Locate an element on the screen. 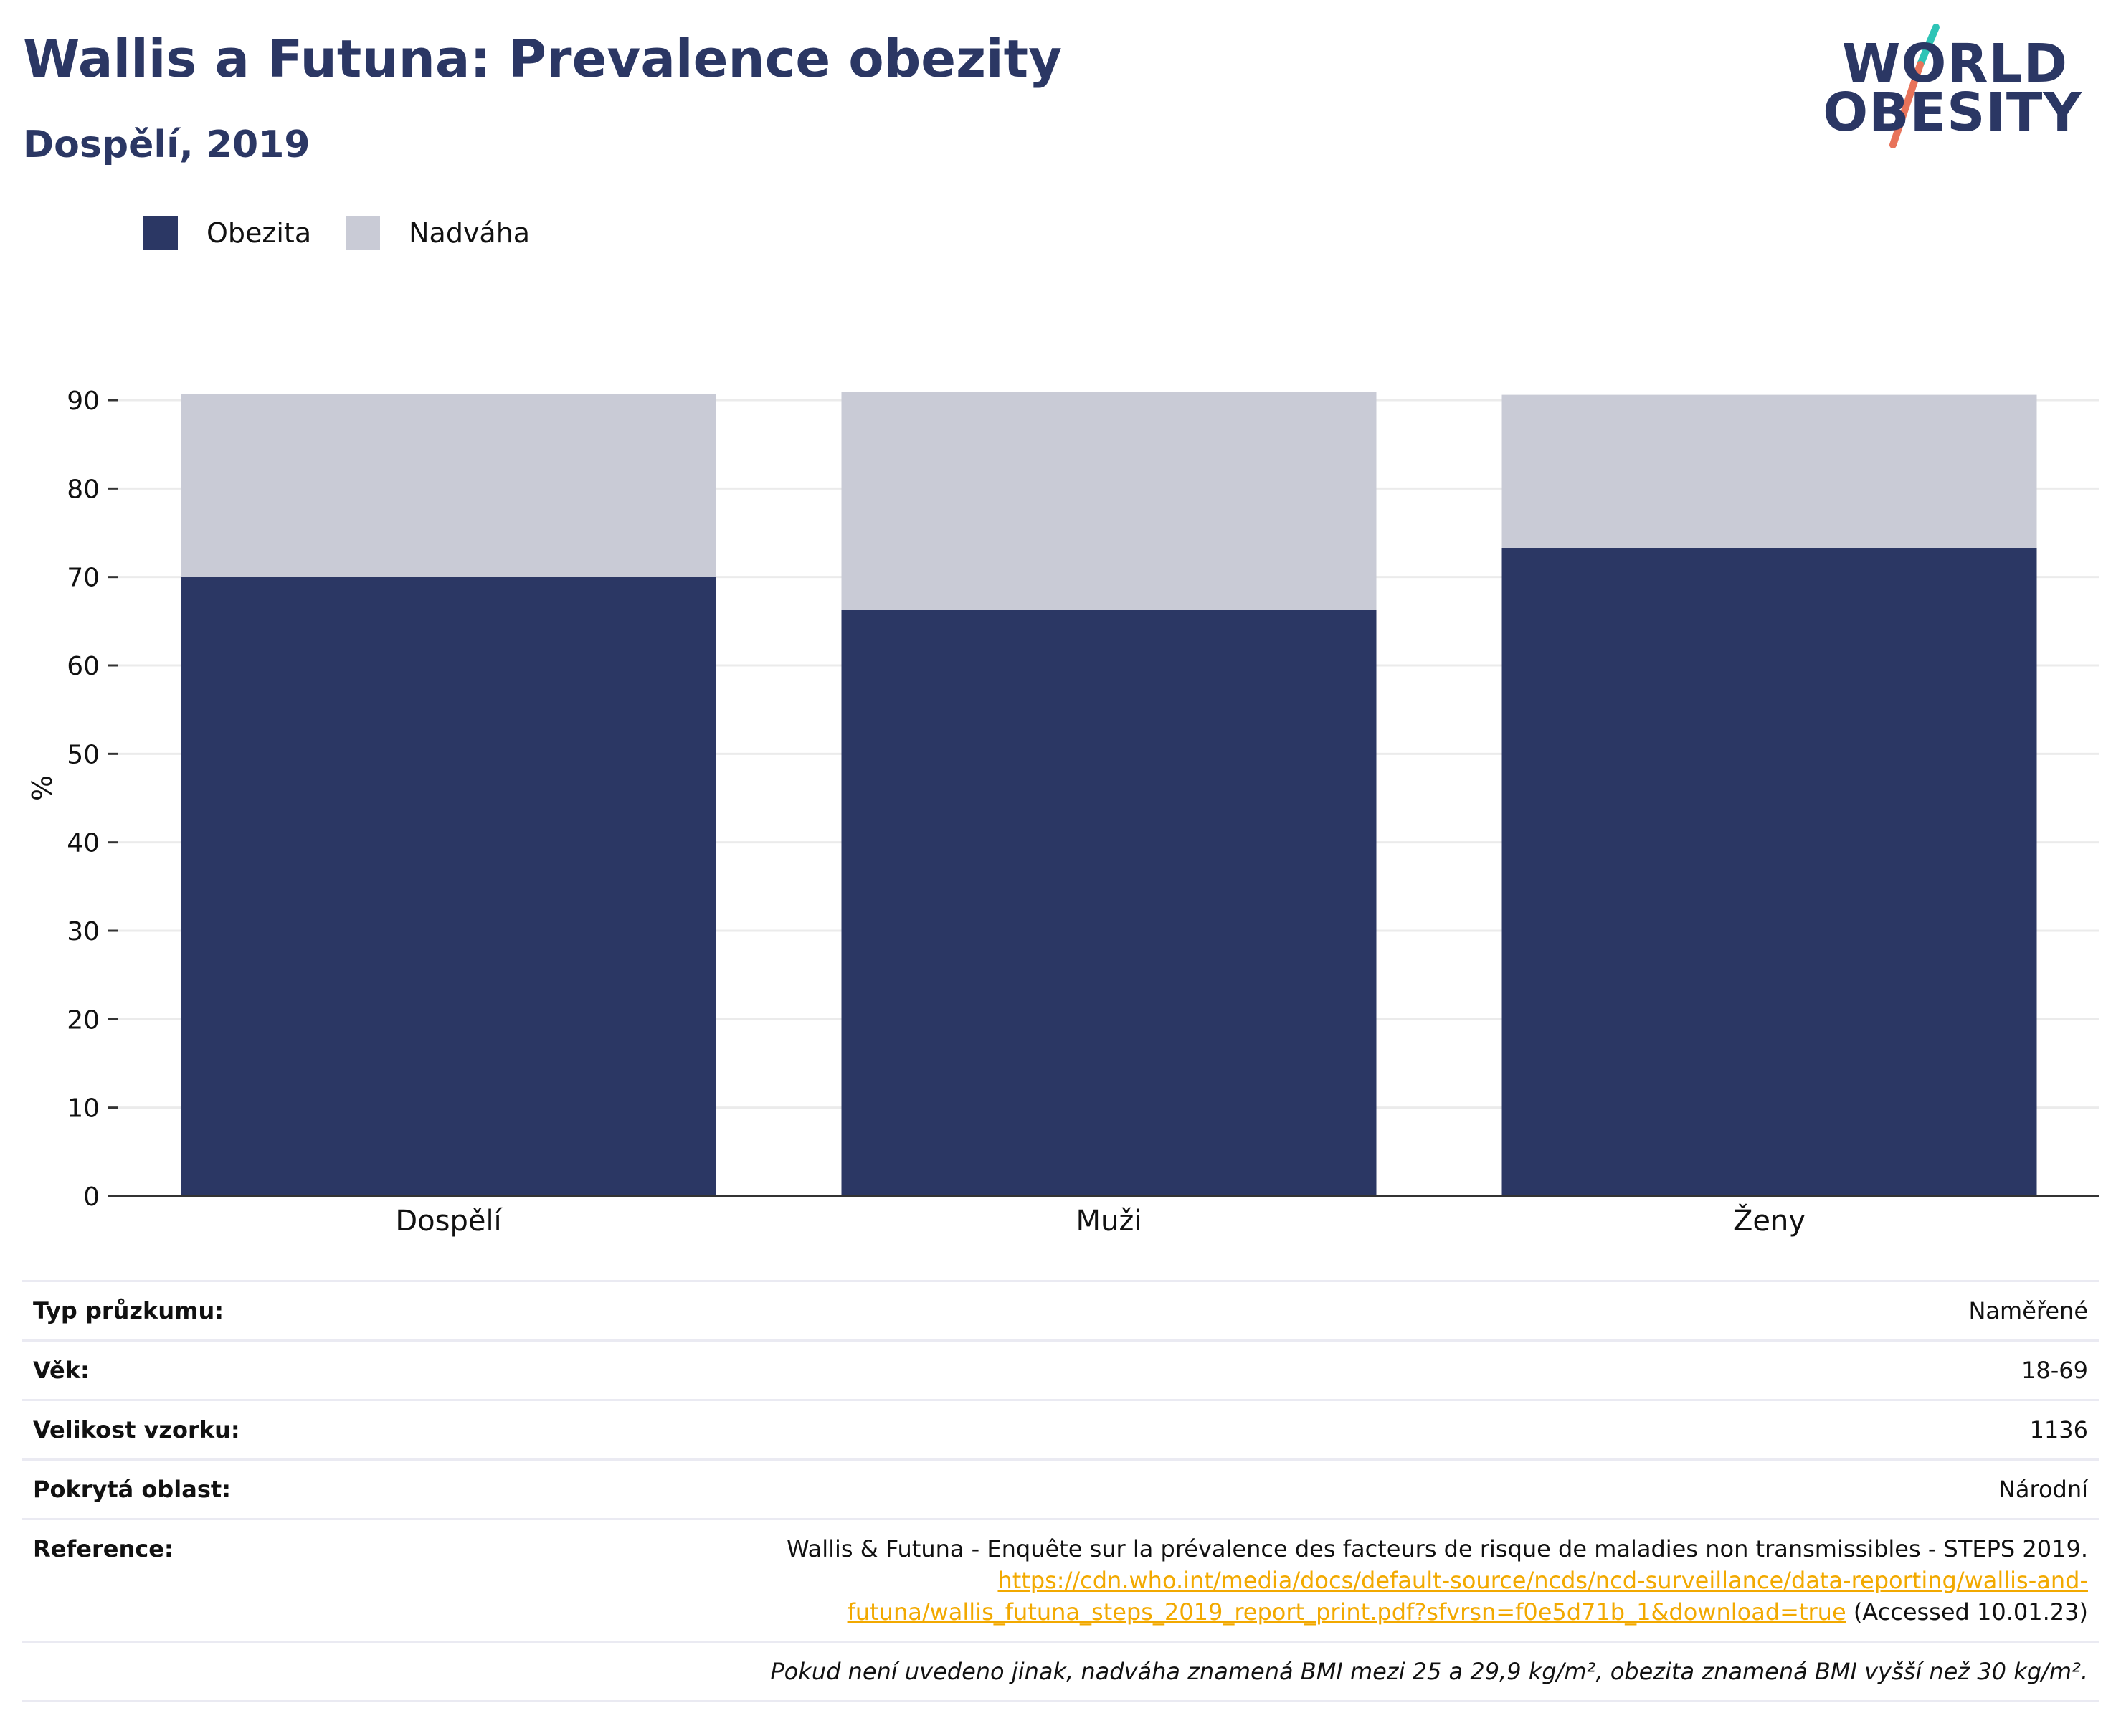 The height and width of the screenshot is (1736, 2121). chart-title: Wallis a Futuna: Prevalence obezity is located at coordinates (543, 59).